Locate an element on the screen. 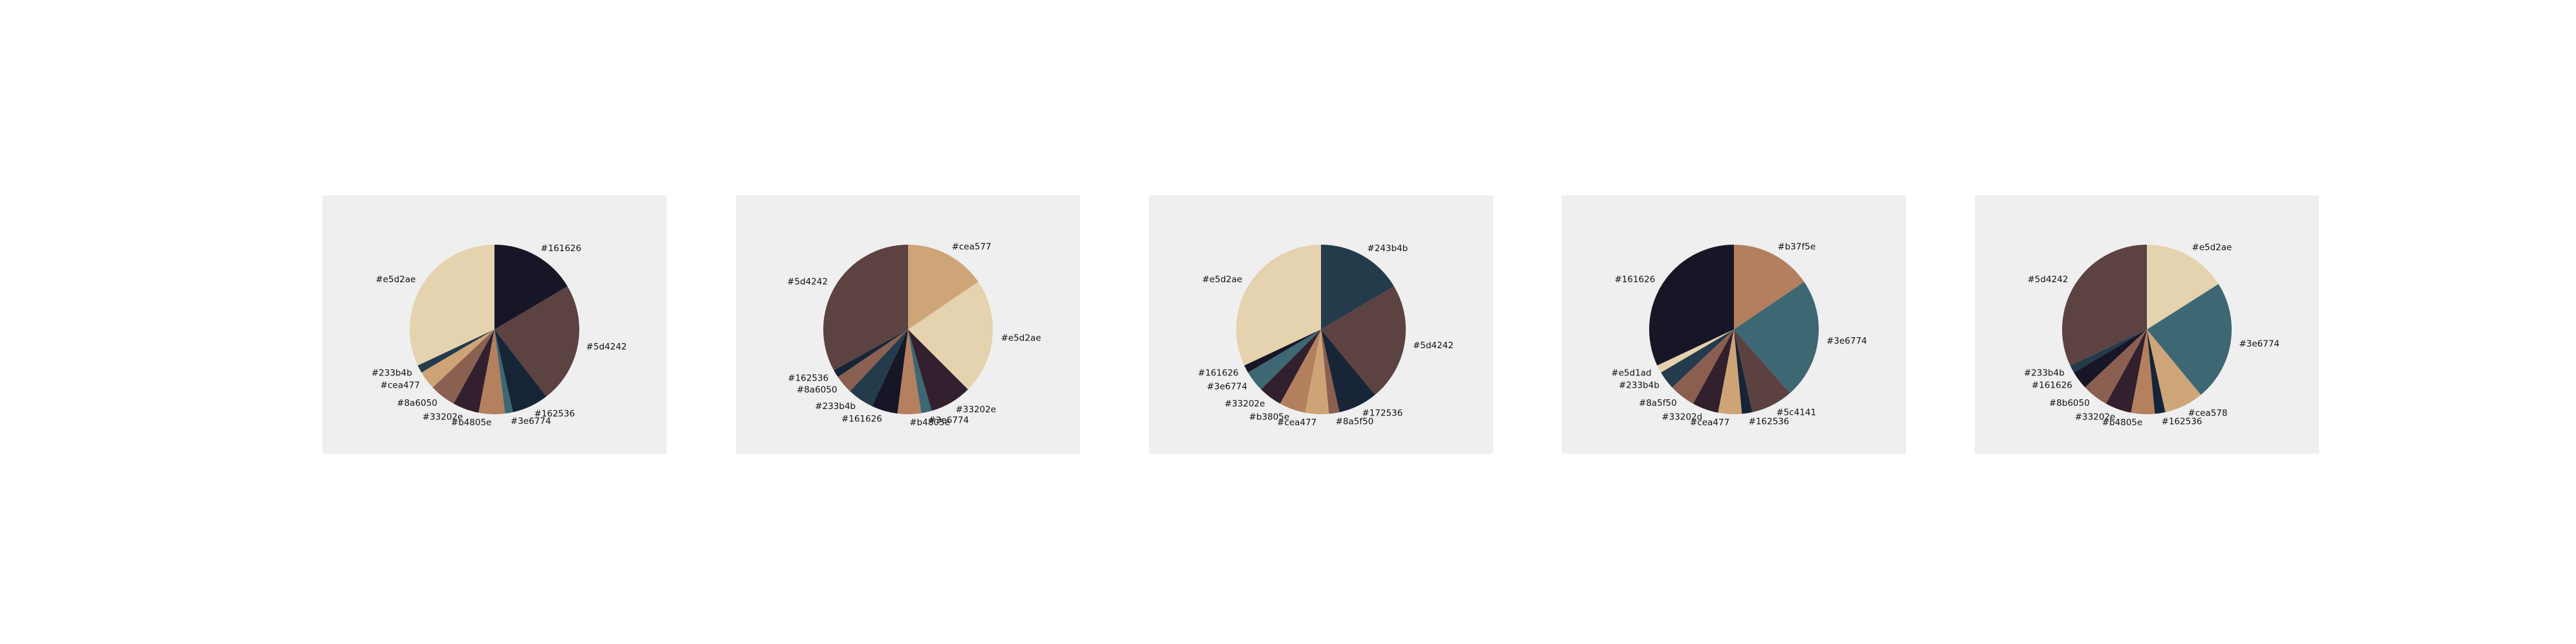 The width and height of the screenshot is (2576, 644). slice-label: #b3805e is located at coordinates (1269, 417).